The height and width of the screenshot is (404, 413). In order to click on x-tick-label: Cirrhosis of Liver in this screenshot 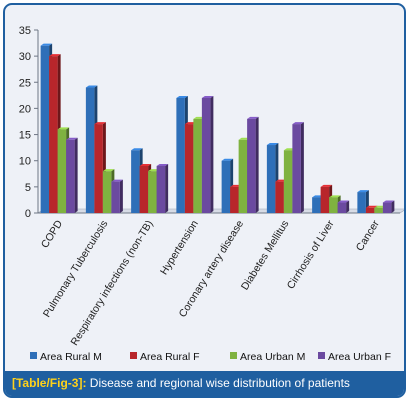, I will do `click(311, 255)`.